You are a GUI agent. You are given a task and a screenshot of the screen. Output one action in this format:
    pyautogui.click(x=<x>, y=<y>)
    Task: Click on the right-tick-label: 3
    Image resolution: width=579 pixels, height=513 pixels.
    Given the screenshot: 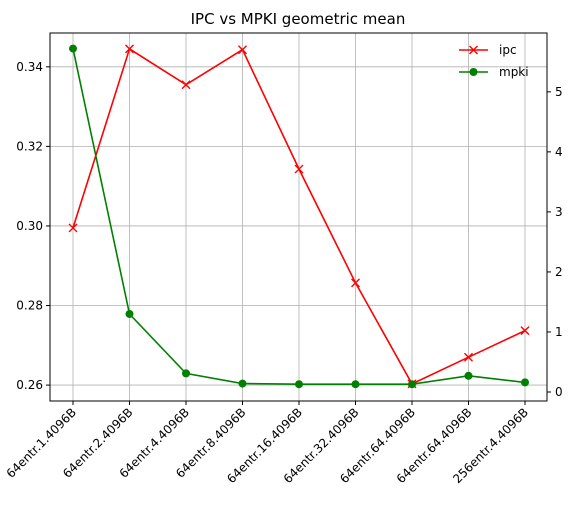 What is the action you would take?
    pyautogui.click(x=559, y=212)
    